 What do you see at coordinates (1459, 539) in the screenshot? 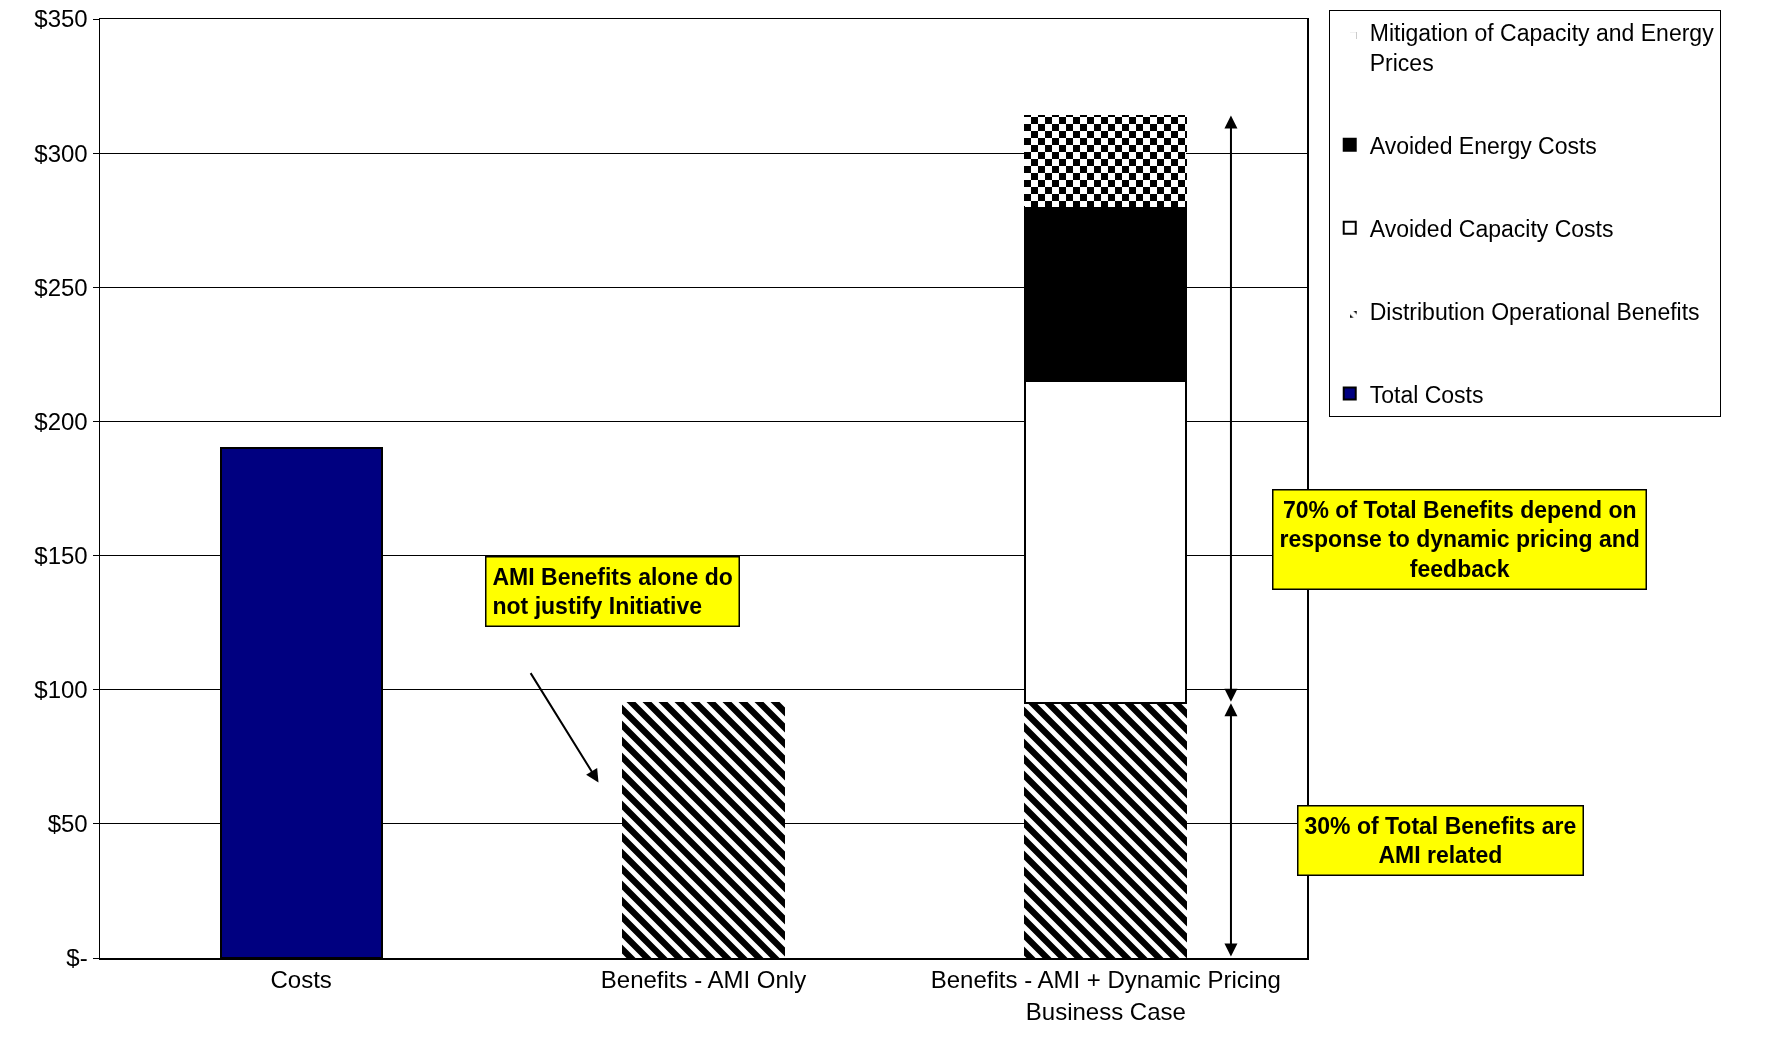
I see `annotation: 70% of Total Benefits depend on response to dynamic pricing and feedback` at bounding box center [1459, 539].